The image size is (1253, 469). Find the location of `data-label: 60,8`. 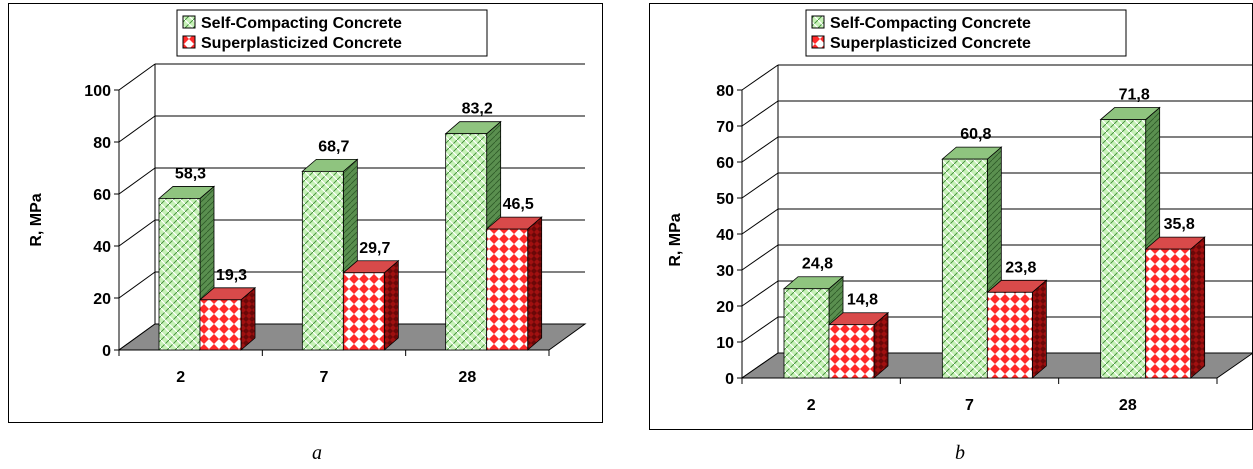

data-label: 60,8 is located at coordinates (975, 134).